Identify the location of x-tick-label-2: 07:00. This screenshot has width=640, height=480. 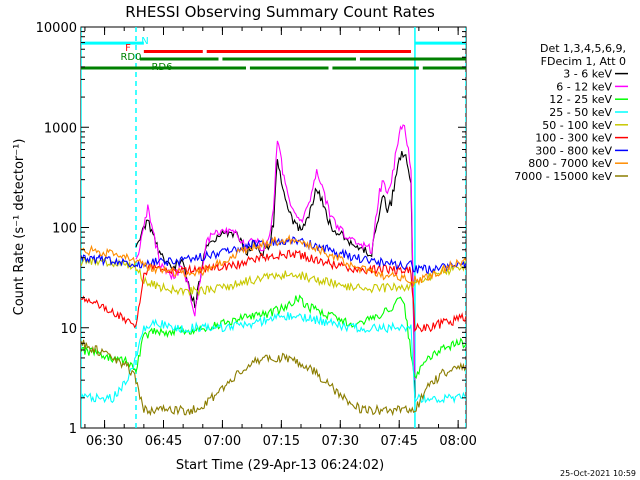
(222, 441).